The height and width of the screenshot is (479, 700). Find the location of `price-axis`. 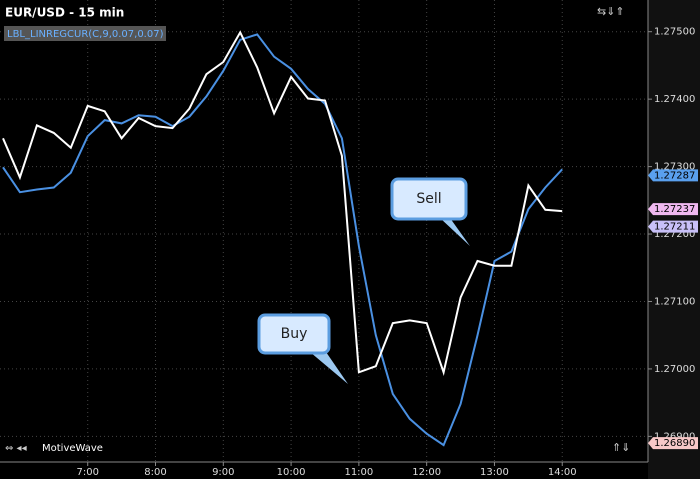

price-axis is located at coordinates (674, 239).